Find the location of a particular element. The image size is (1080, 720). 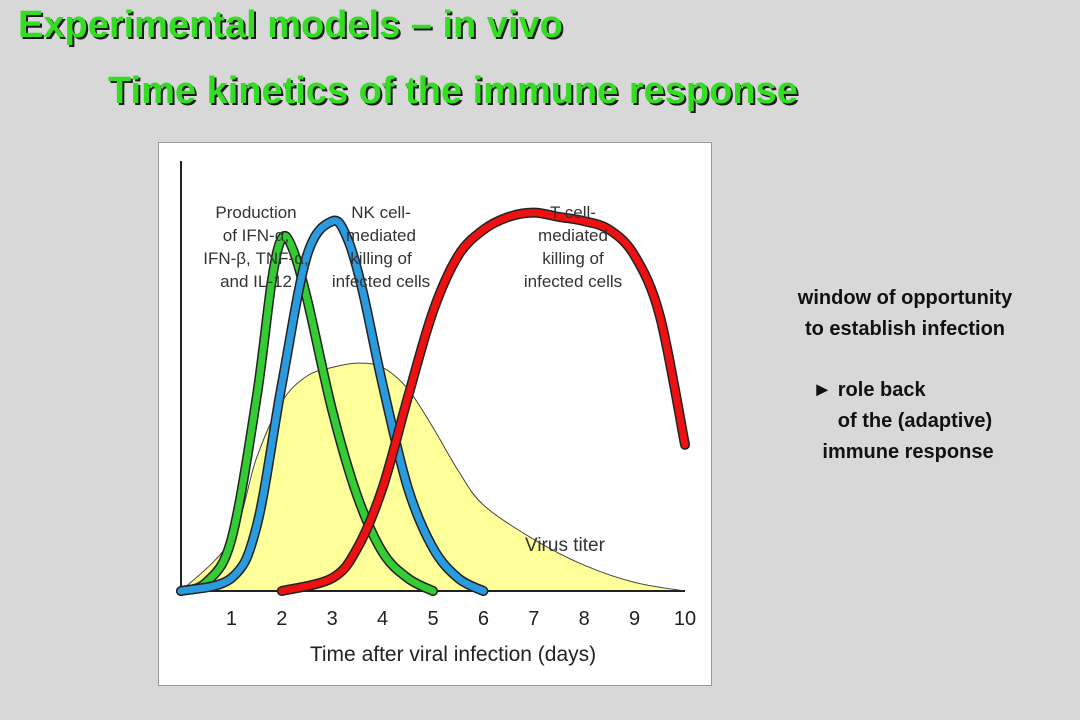

series-ifn-label-line: of IFN-α, is located at coordinates (256, 235).